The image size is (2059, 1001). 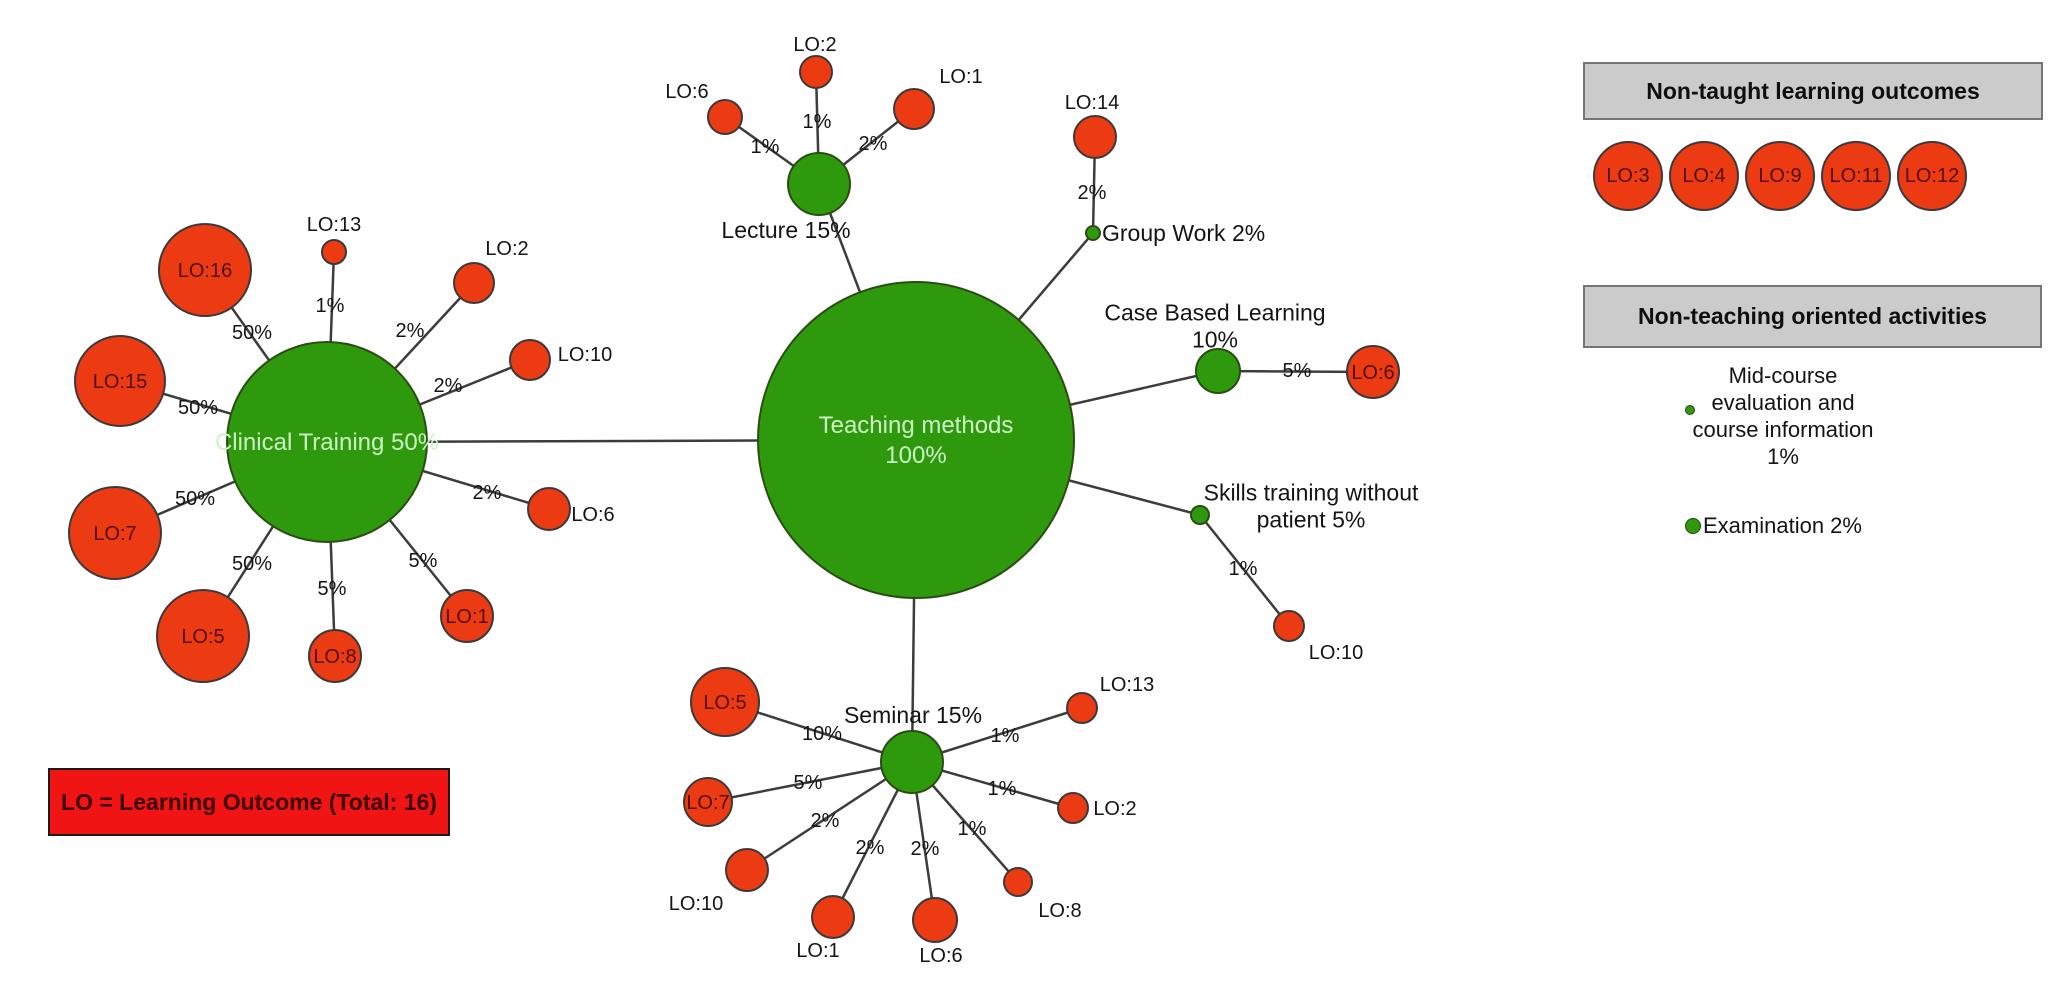 What do you see at coordinates (1082, 708) in the screenshot?
I see `node-se-lo13-circle` at bounding box center [1082, 708].